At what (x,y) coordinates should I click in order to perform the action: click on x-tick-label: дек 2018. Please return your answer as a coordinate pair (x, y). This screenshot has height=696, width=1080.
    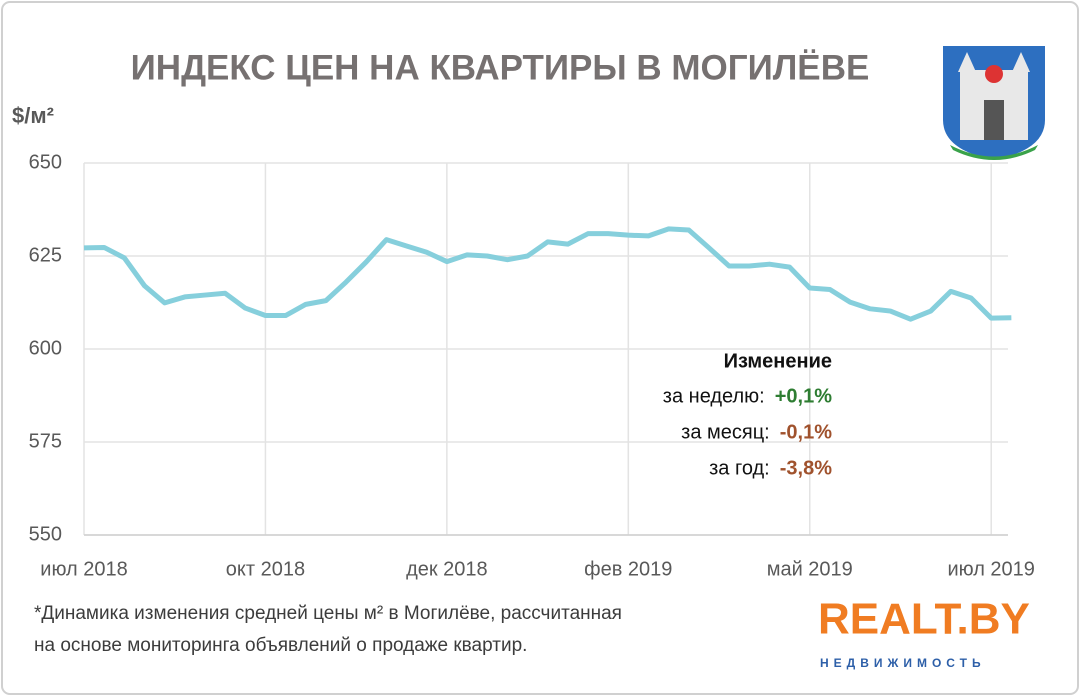
    Looking at the image, I should click on (447, 569).